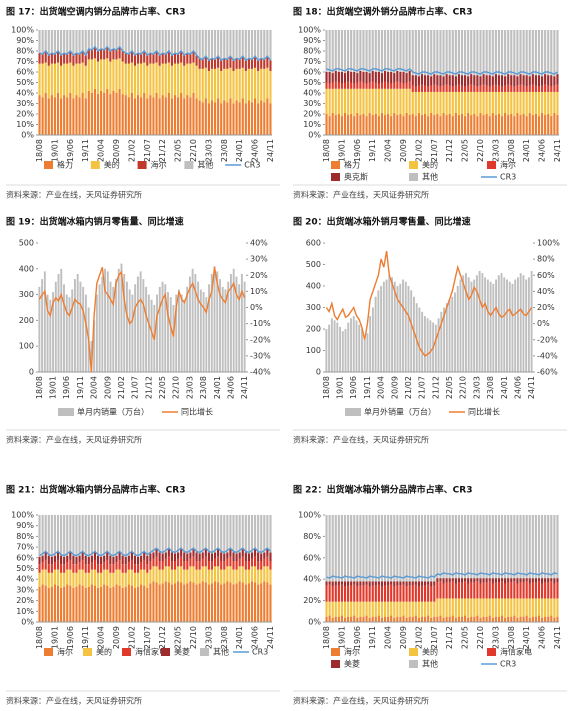 This screenshot has width=573, height=711. What do you see at coordinates (435, 387) in the screenshot?
I see `x-tick-label: 21/12` at bounding box center [435, 387].